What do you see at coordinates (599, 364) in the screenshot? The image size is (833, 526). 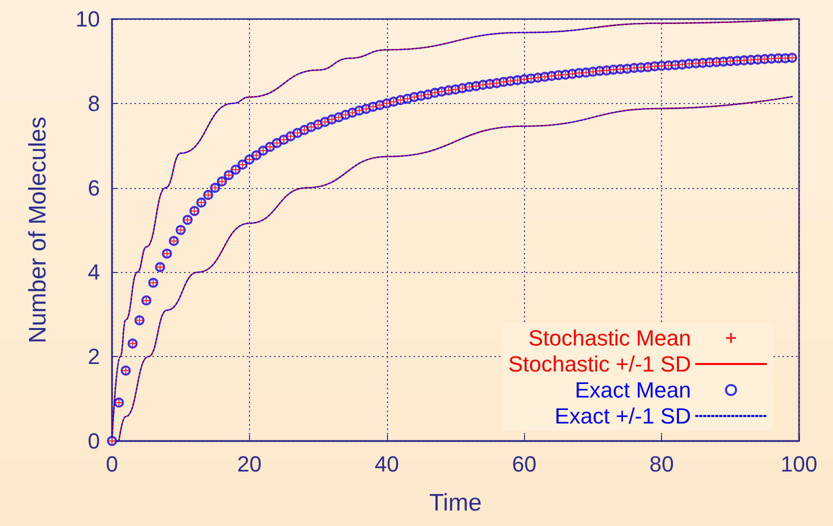 I see `legend-label: Stochastic +/-1 SD` at bounding box center [599, 364].